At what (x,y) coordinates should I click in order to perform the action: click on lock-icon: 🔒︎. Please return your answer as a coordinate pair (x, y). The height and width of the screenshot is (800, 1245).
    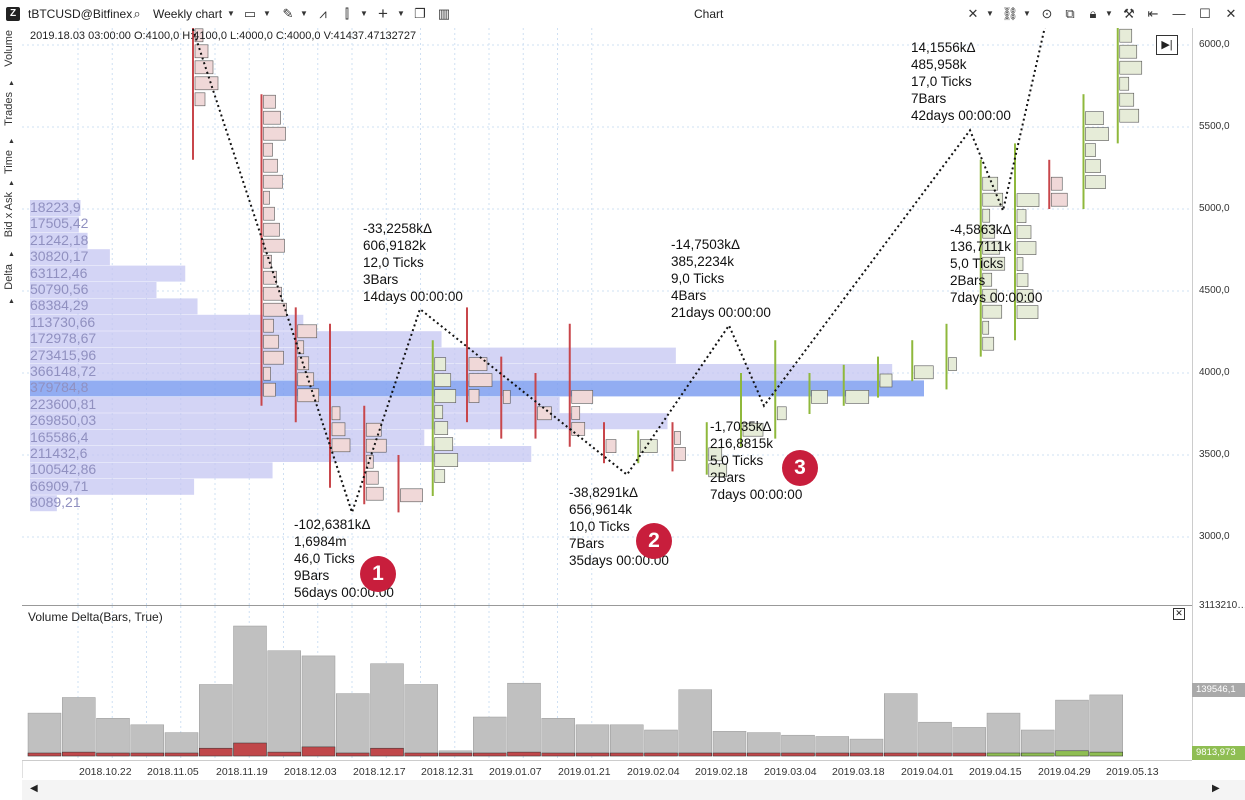
    Looking at the image, I should click on (1093, 13).